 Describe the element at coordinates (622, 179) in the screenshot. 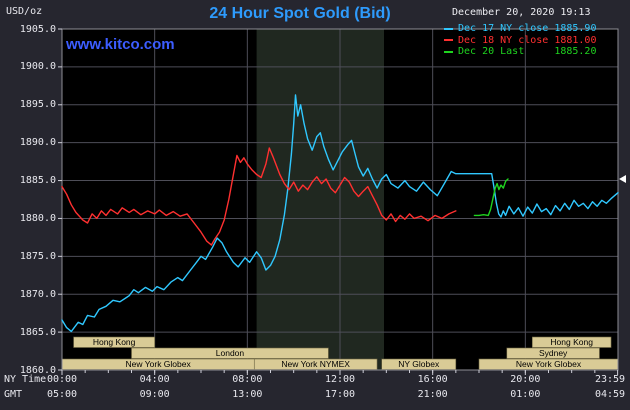

I see `last-price-marker` at that location.